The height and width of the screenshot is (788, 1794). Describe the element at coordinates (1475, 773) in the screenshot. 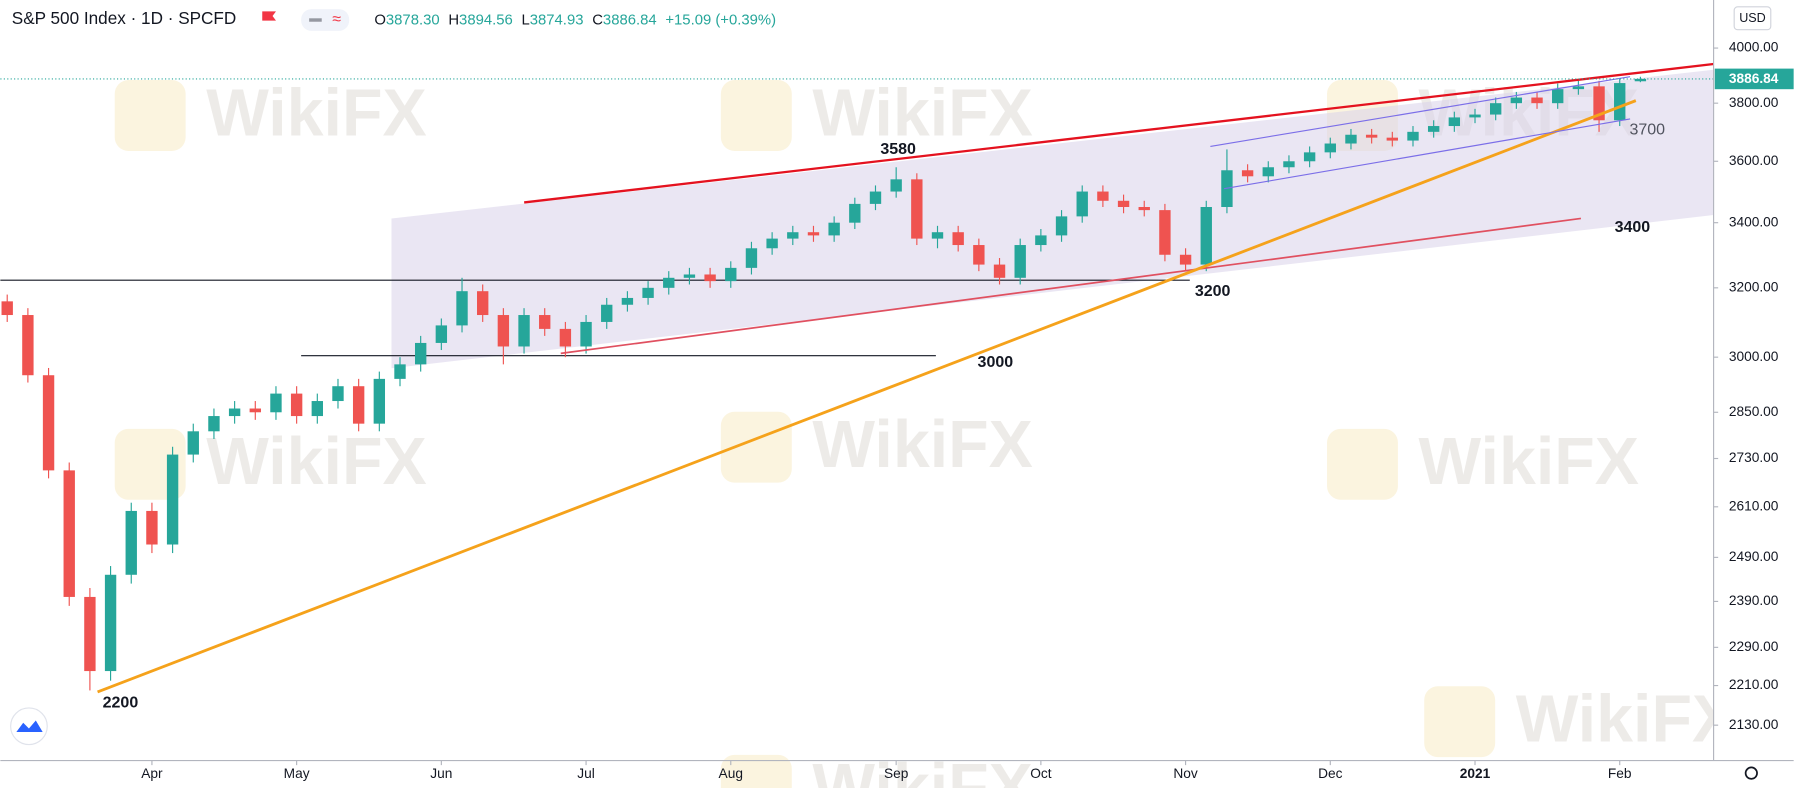

I see `x-tick-label: 2021` at that location.